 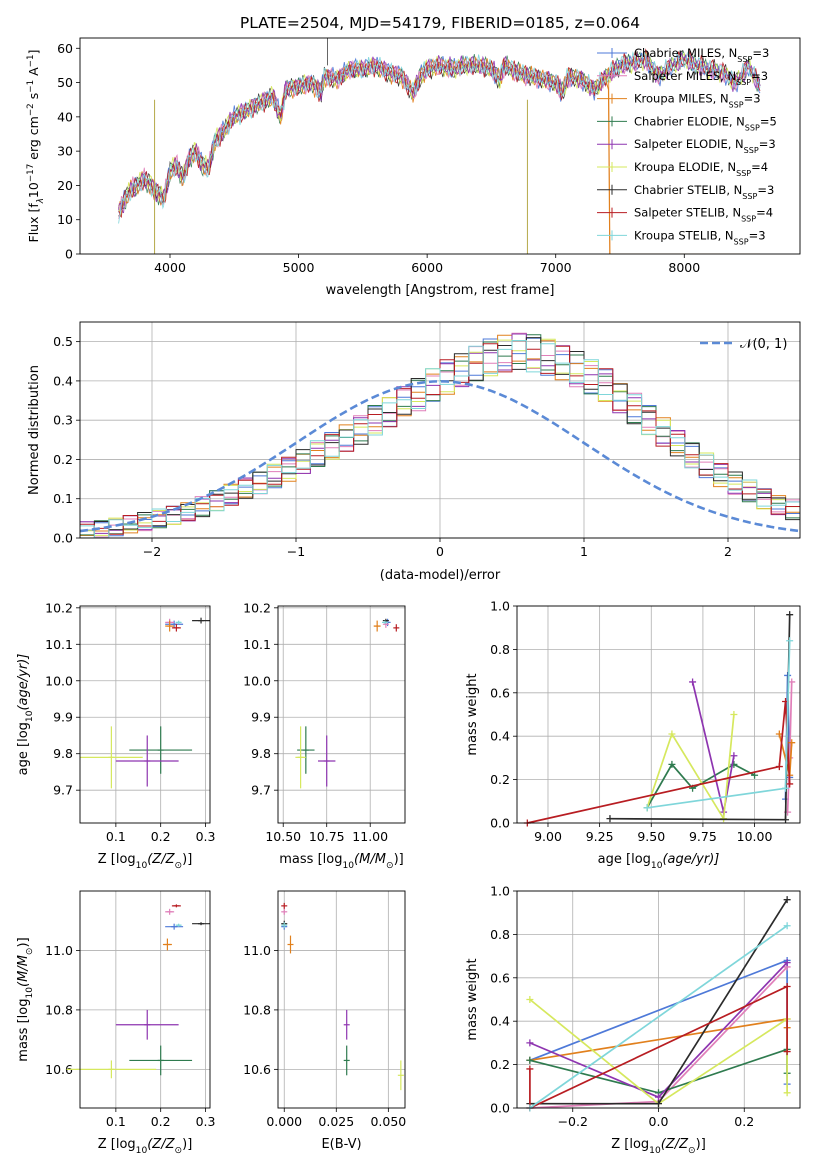 I want to click on y-tick-label: 1.0, so click(x=500, y=606).